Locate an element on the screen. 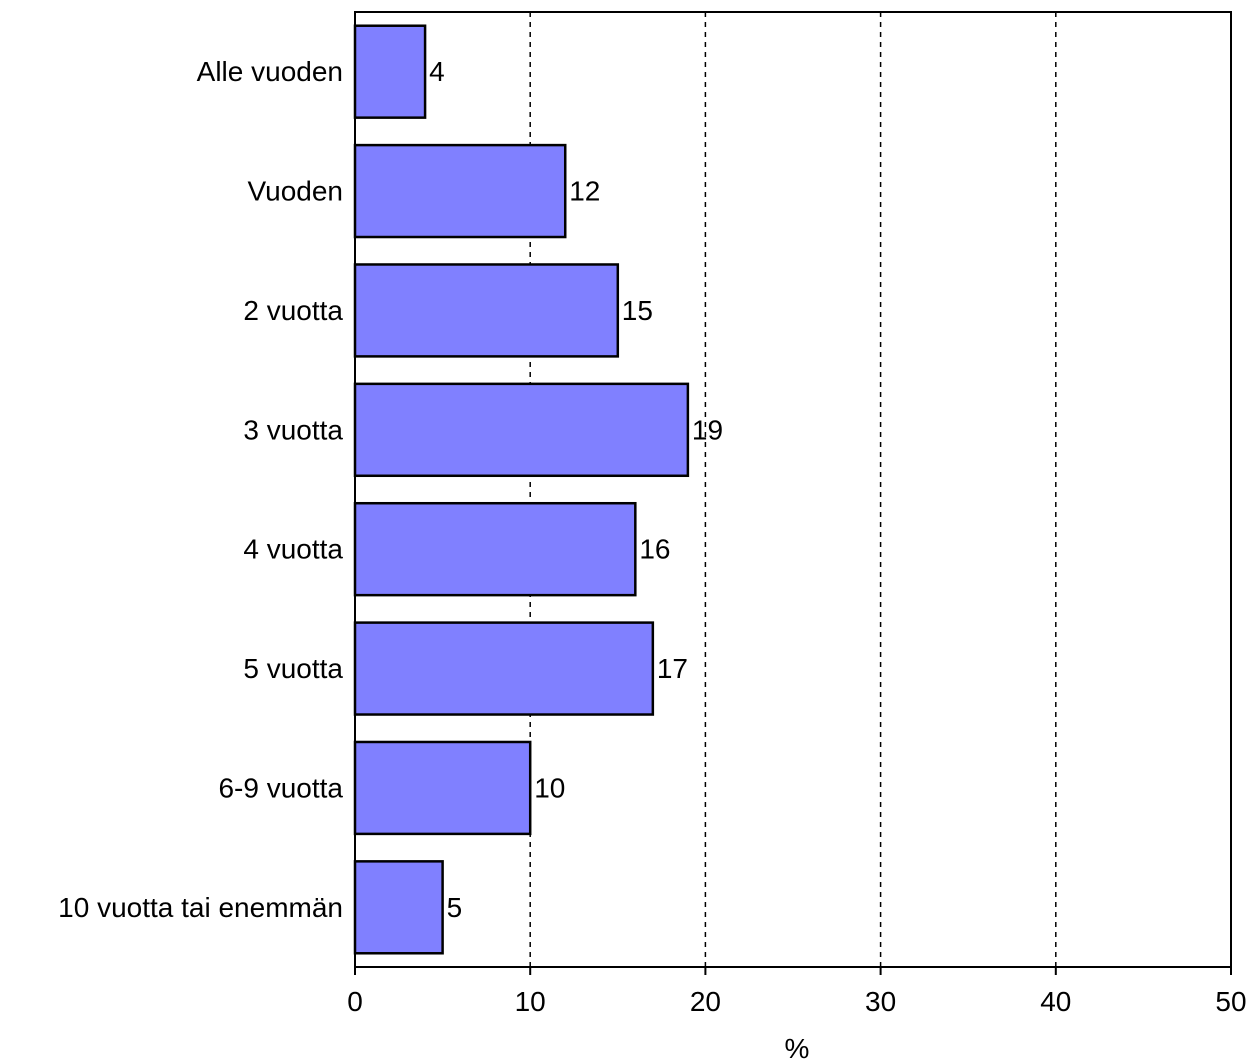 This screenshot has height=1063, width=1251. x-tick-label: 20 is located at coordinates (705, 1001).